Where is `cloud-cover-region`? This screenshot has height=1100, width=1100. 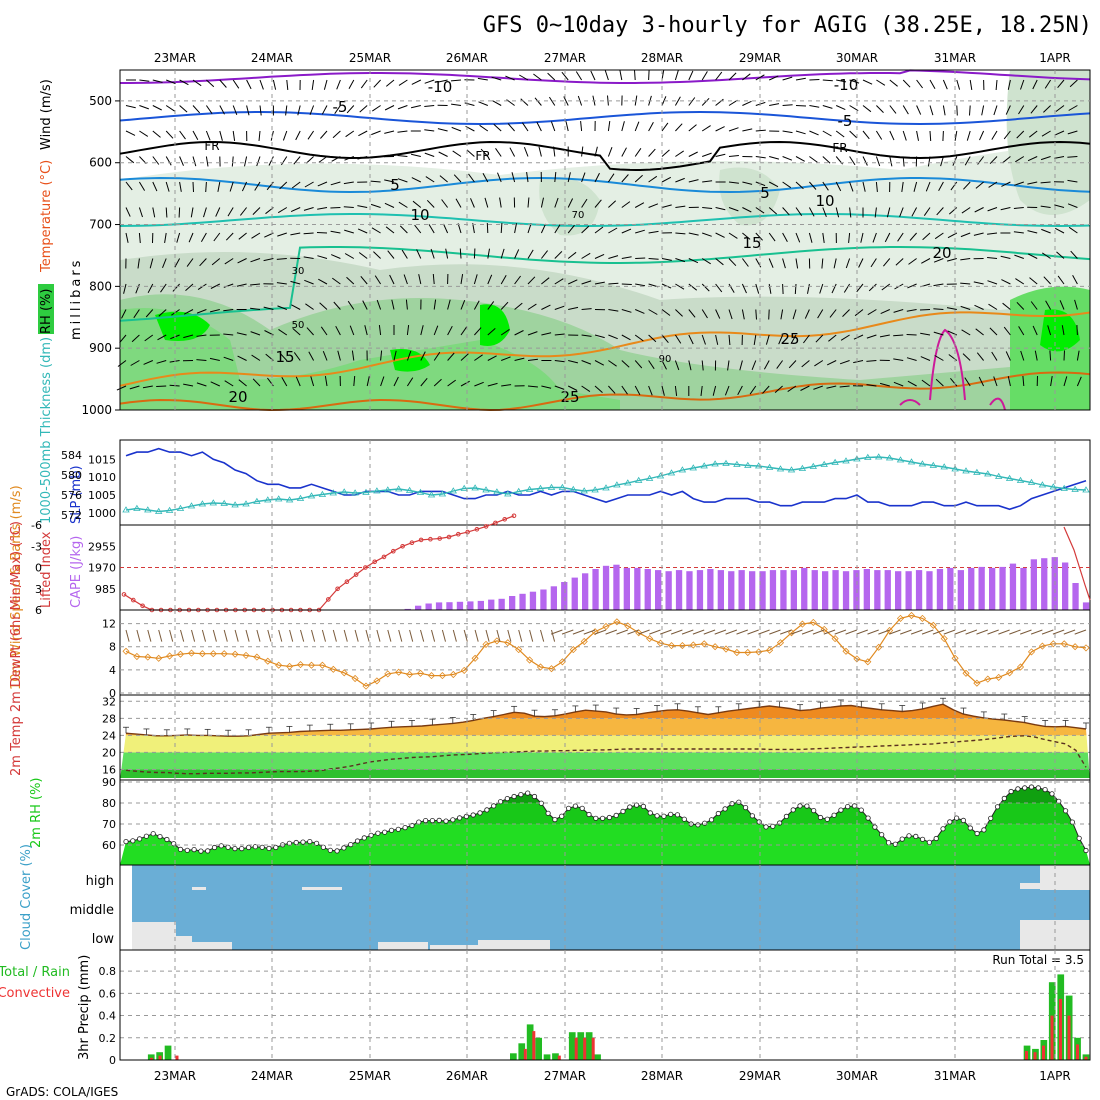
cloud-cover-region is located at coordinates (322, 888).